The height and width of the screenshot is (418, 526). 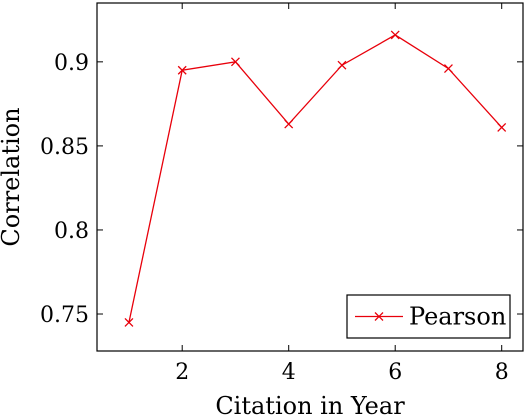 What do you see at coordinates (457, 317) in the screenshot?
I see `legend-entry-pearson: Pearson` at bounding box center [457, 317].